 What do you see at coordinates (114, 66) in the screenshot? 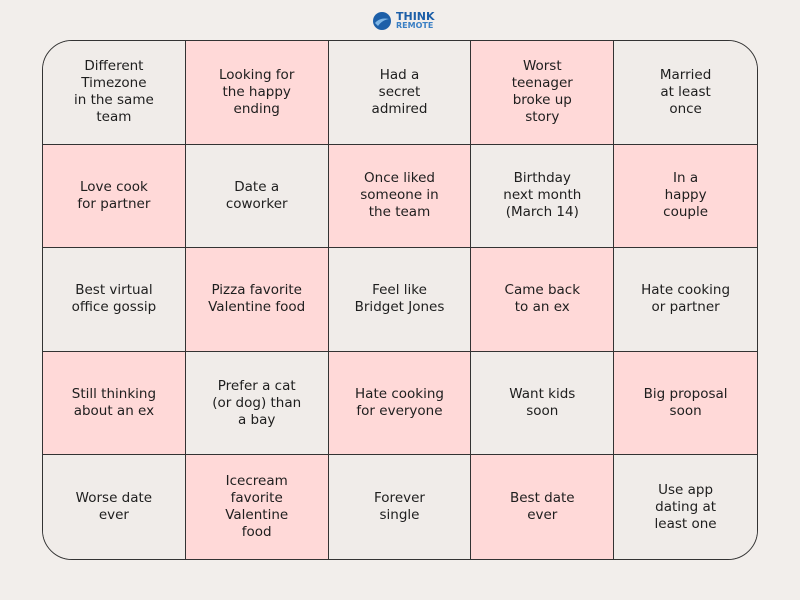
I see `cell-text: Different` at bounding box center [114, 66].